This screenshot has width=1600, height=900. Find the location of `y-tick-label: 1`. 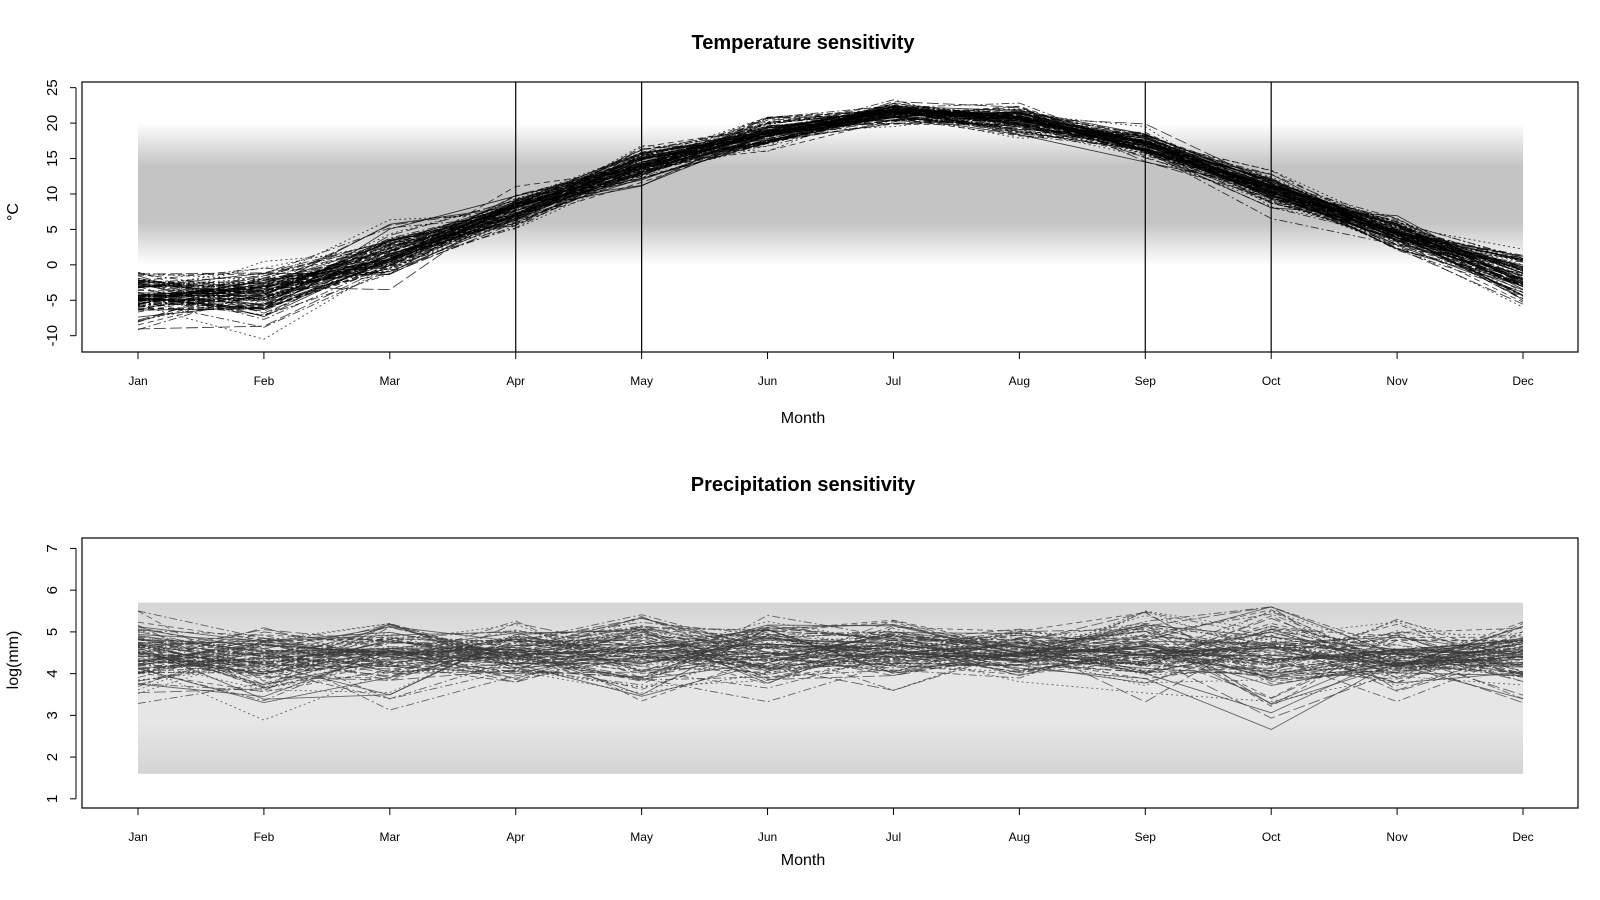

y-tick-label: 1 is located at coordinates (52, 799).